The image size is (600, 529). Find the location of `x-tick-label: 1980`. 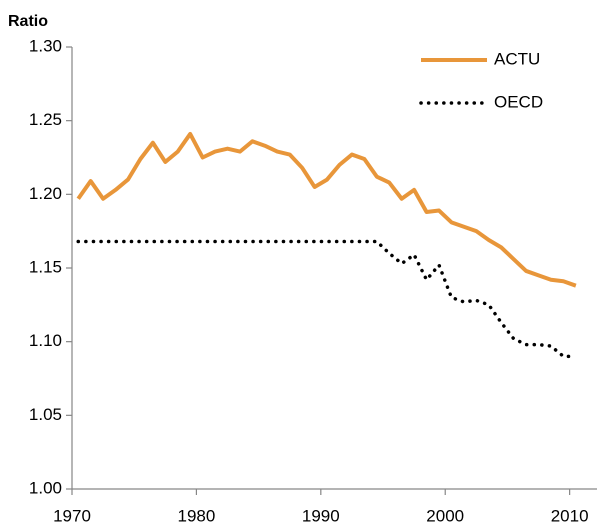

x-tick-label: 1980 is located at coordinates (196, 515).